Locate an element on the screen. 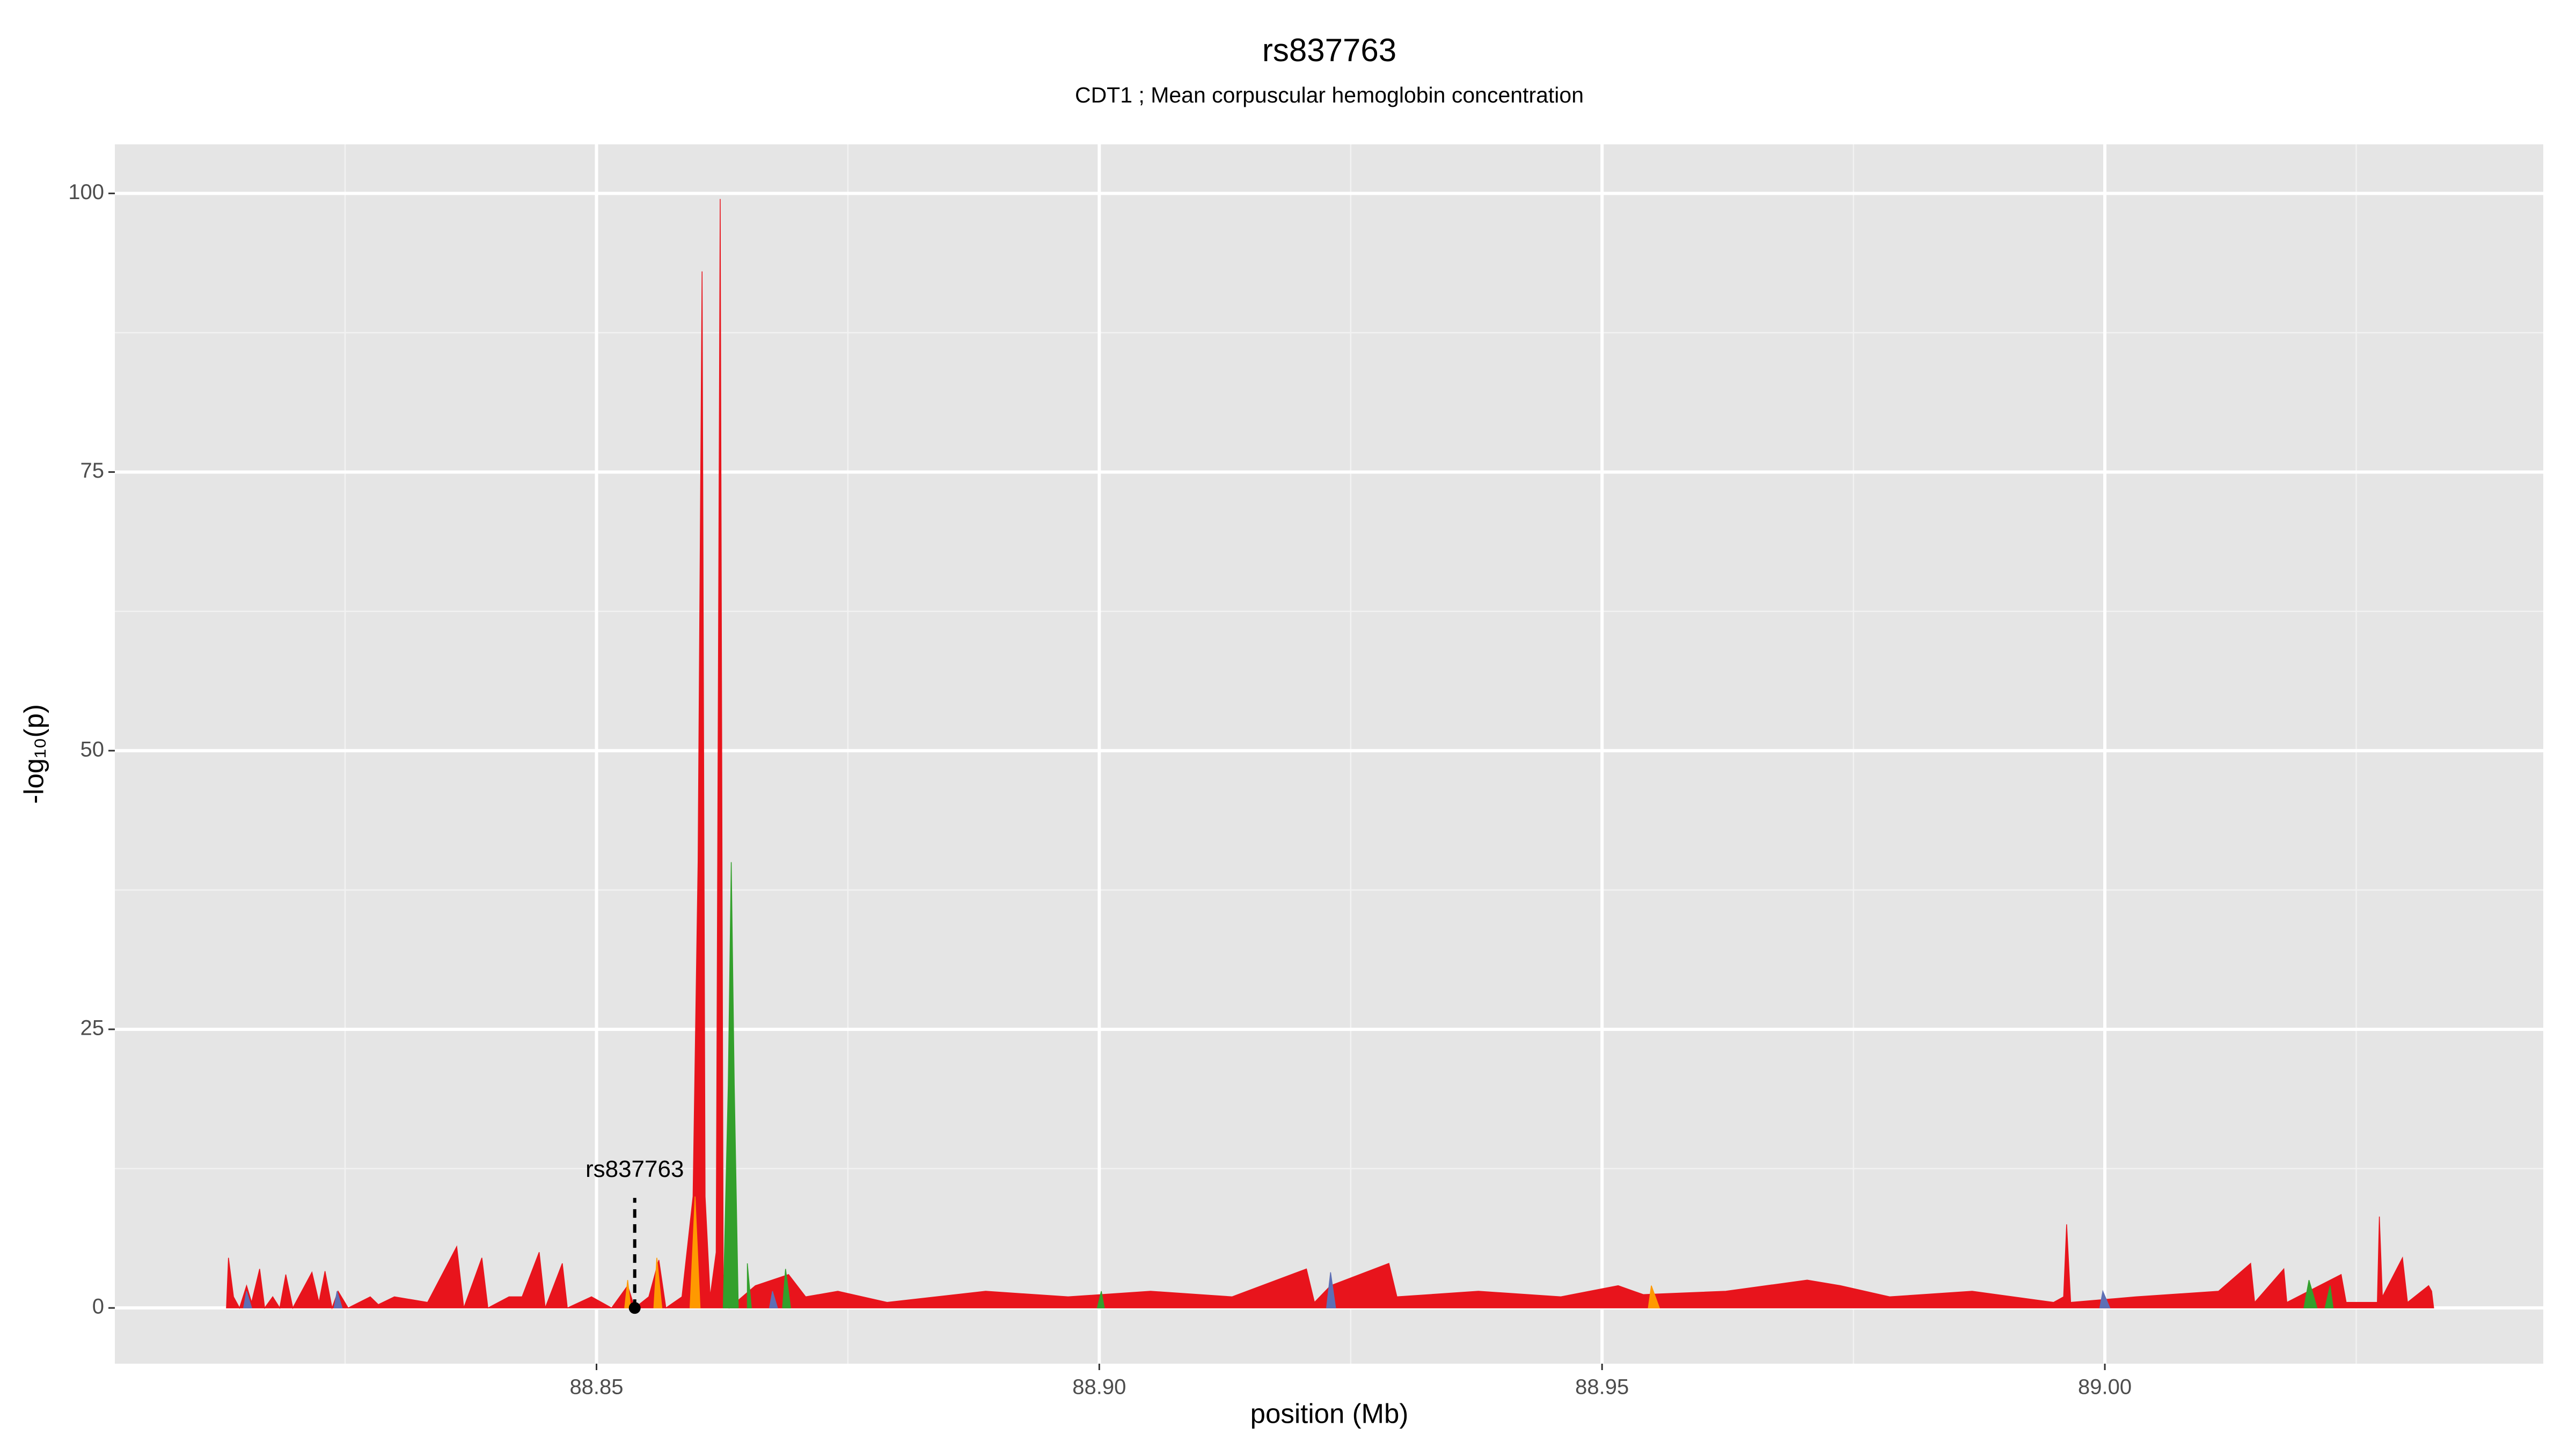 The image size is (2576, 1449). y-tick-label: 50 is located at coordinates (92, 749).